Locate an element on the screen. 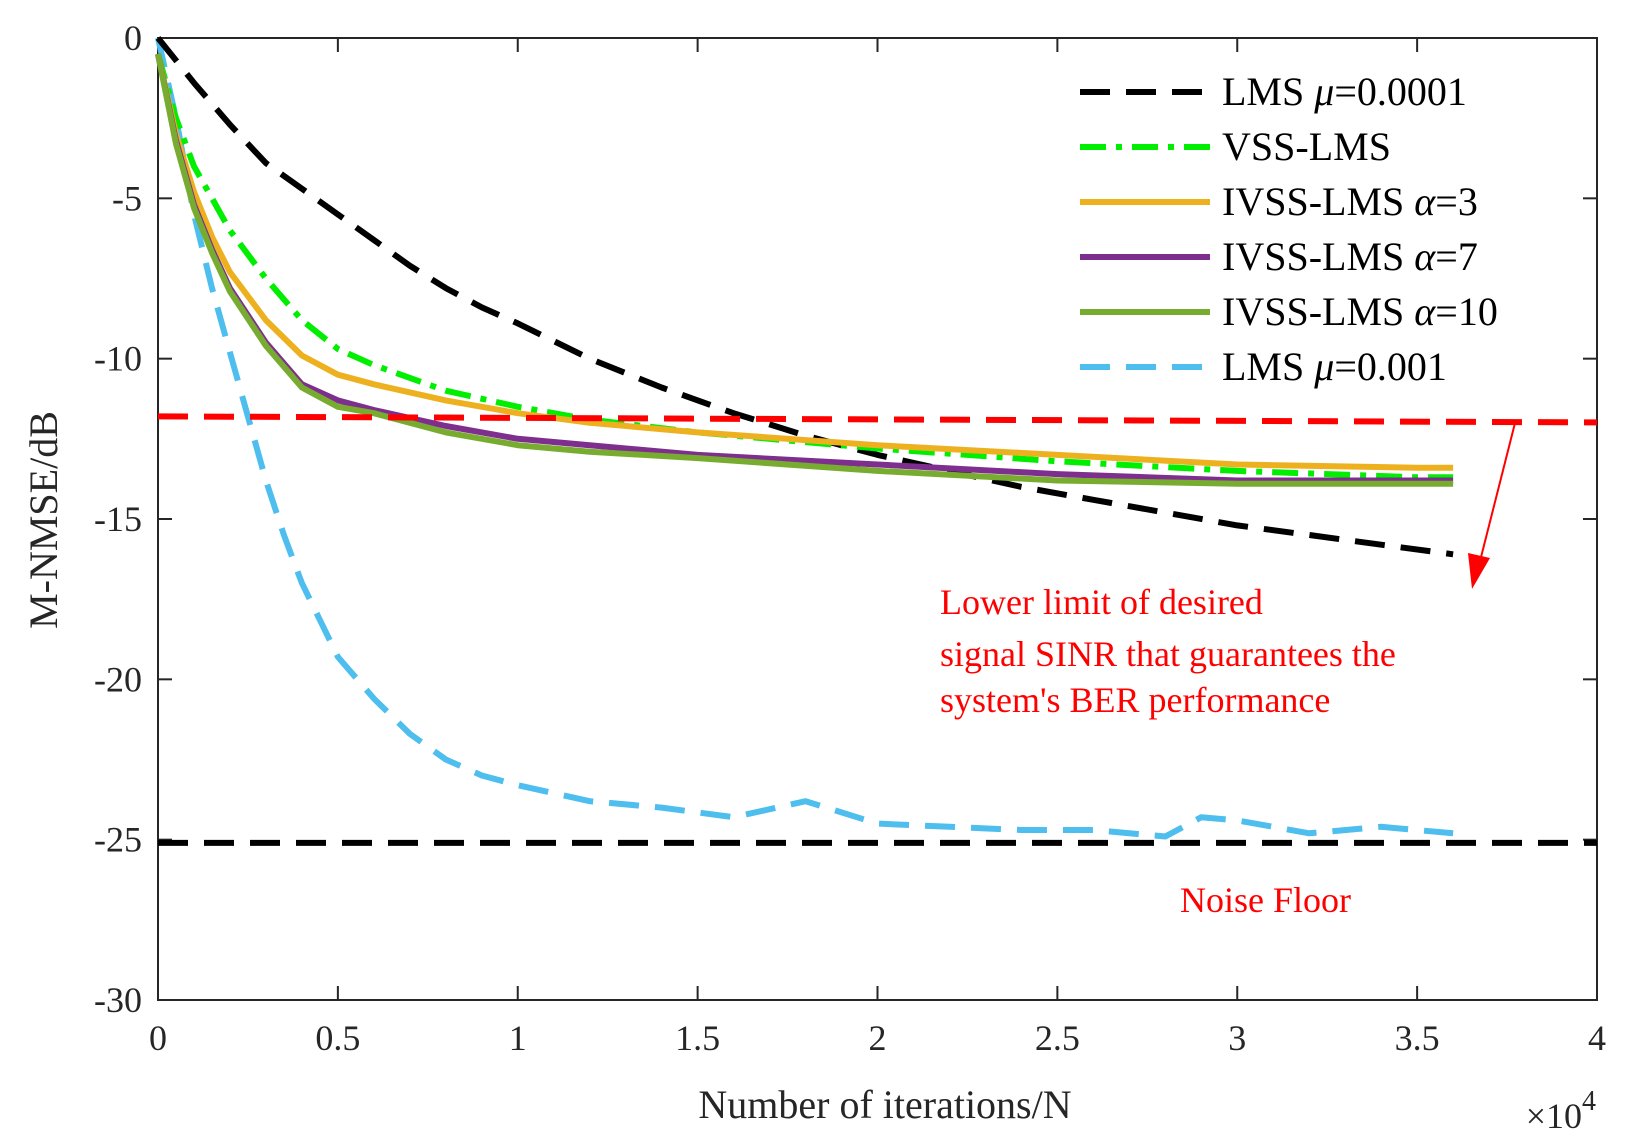 This screenshot has width=1632, height=1147. x-multiplier-exponent: 4 is located at coordinates (1589, 1101).